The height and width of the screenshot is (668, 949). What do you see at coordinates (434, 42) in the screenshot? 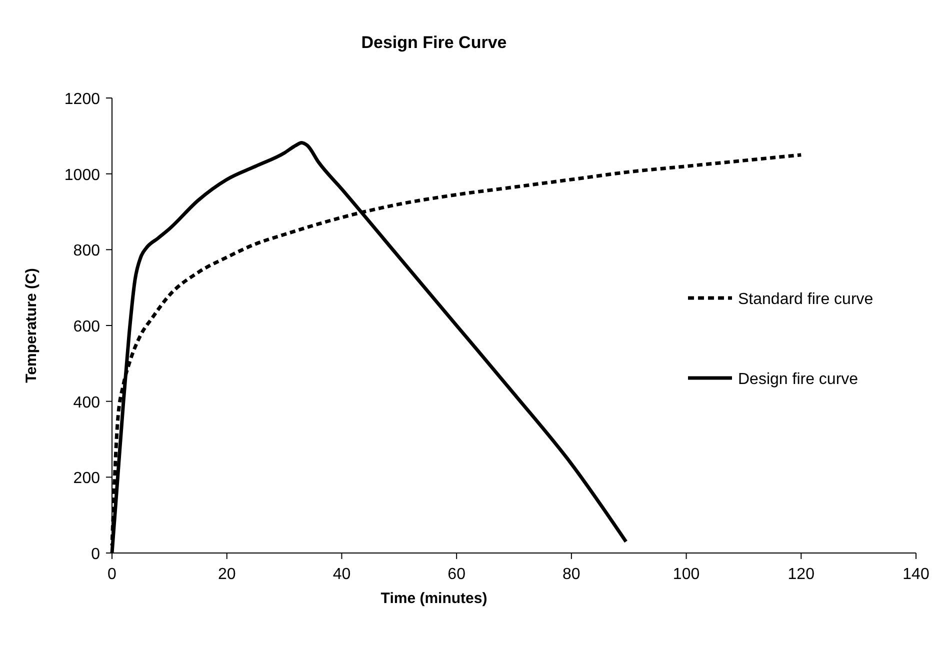
I see `chart-title: Design Fire Curve` at bounding box center [434, 42].